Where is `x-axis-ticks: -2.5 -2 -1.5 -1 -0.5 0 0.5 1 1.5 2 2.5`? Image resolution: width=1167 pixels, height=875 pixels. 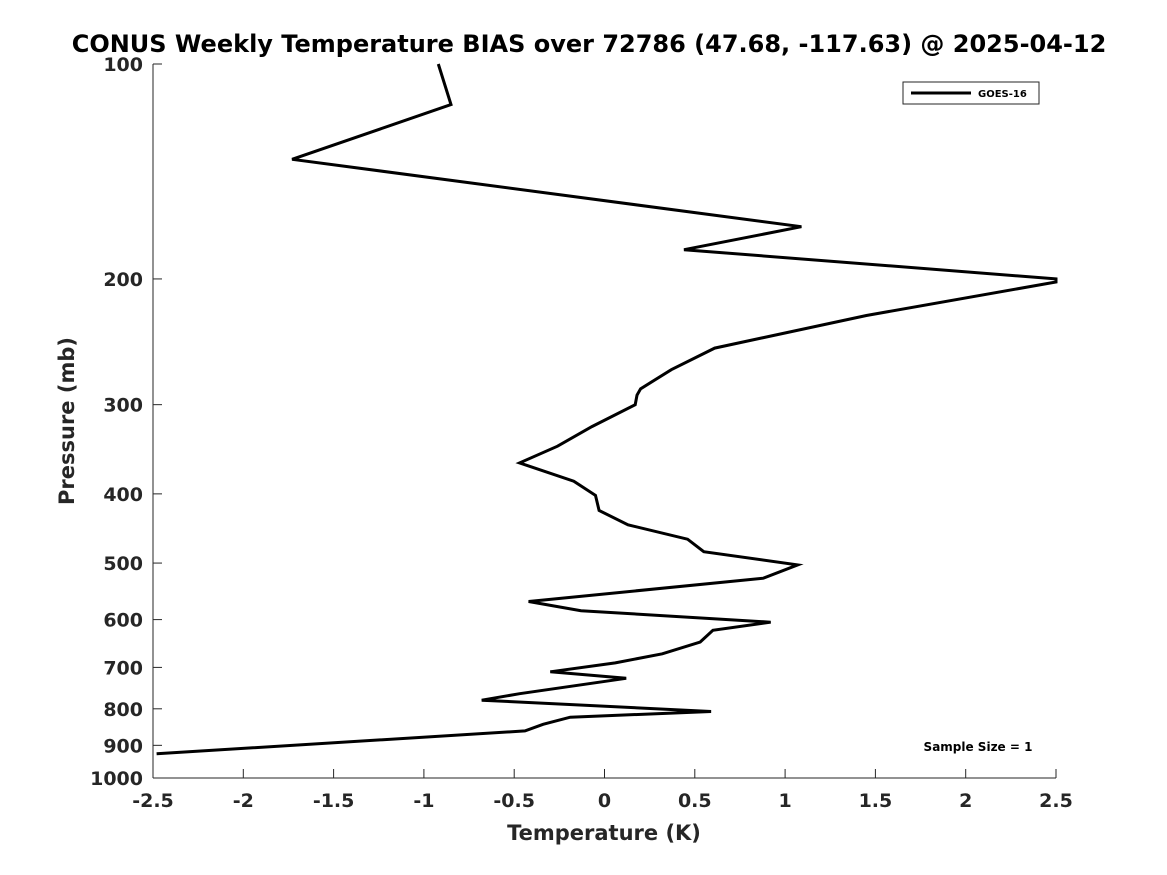 x-axis-ticks: -2.5 -2 -1.5 -1 -0.5 0 0.5 1 1.5 2 2.5 is located at coordinates (602, 790).